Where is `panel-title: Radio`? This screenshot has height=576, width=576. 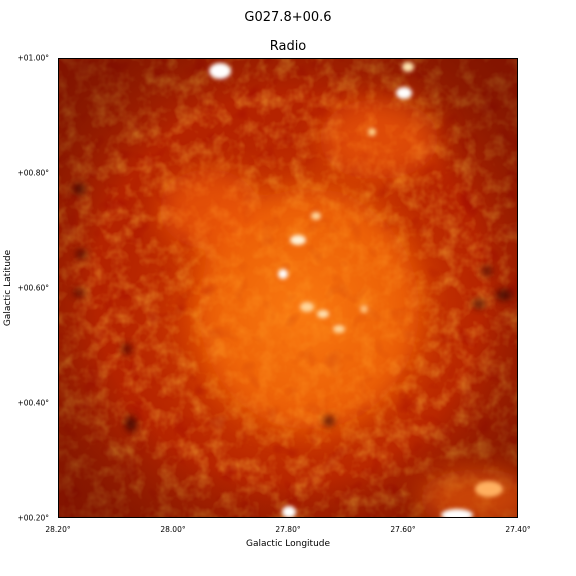
panel-title: Radio is located at coordinates (288, 46).